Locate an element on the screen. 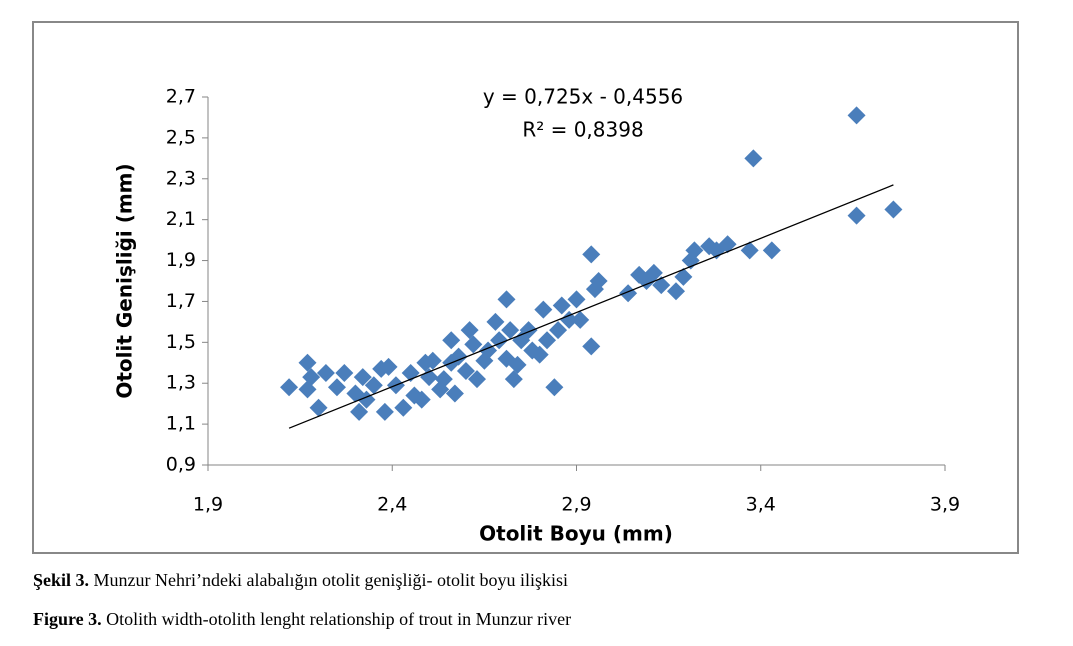 The height and width of the screenshot is (646, 1073). y-axis-label: Otolit Genişliği (mm) is located at coordinates (125, 280).